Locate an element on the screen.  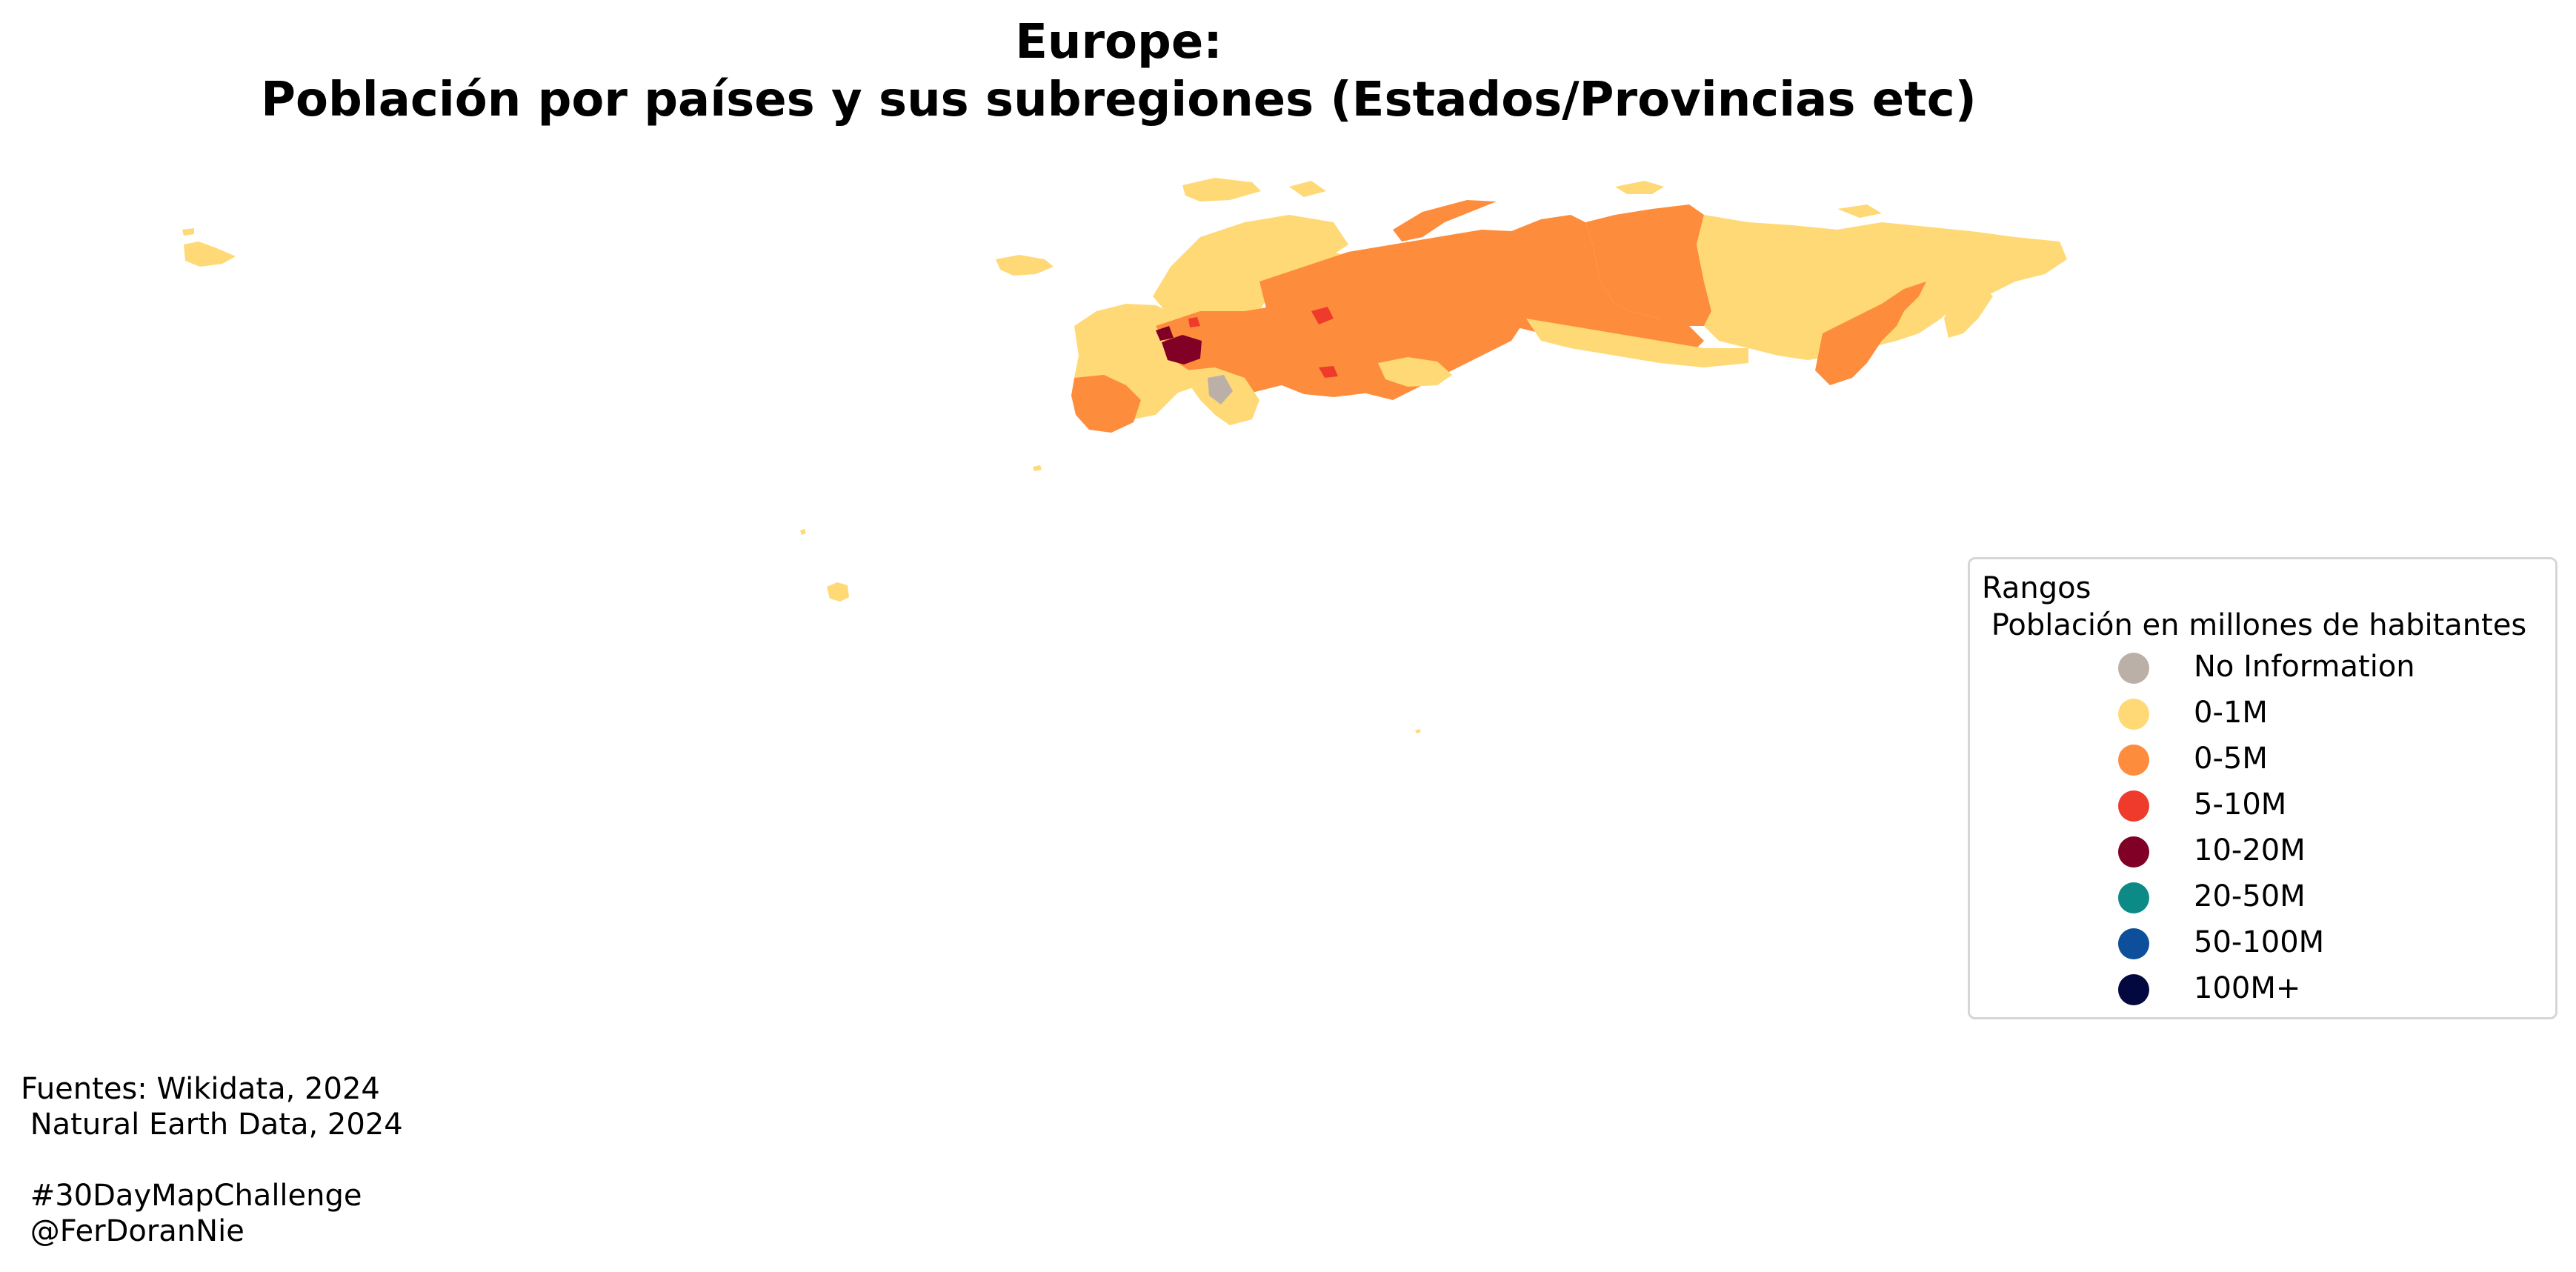
region-small-atlantic is located at coordinates (803, 532).